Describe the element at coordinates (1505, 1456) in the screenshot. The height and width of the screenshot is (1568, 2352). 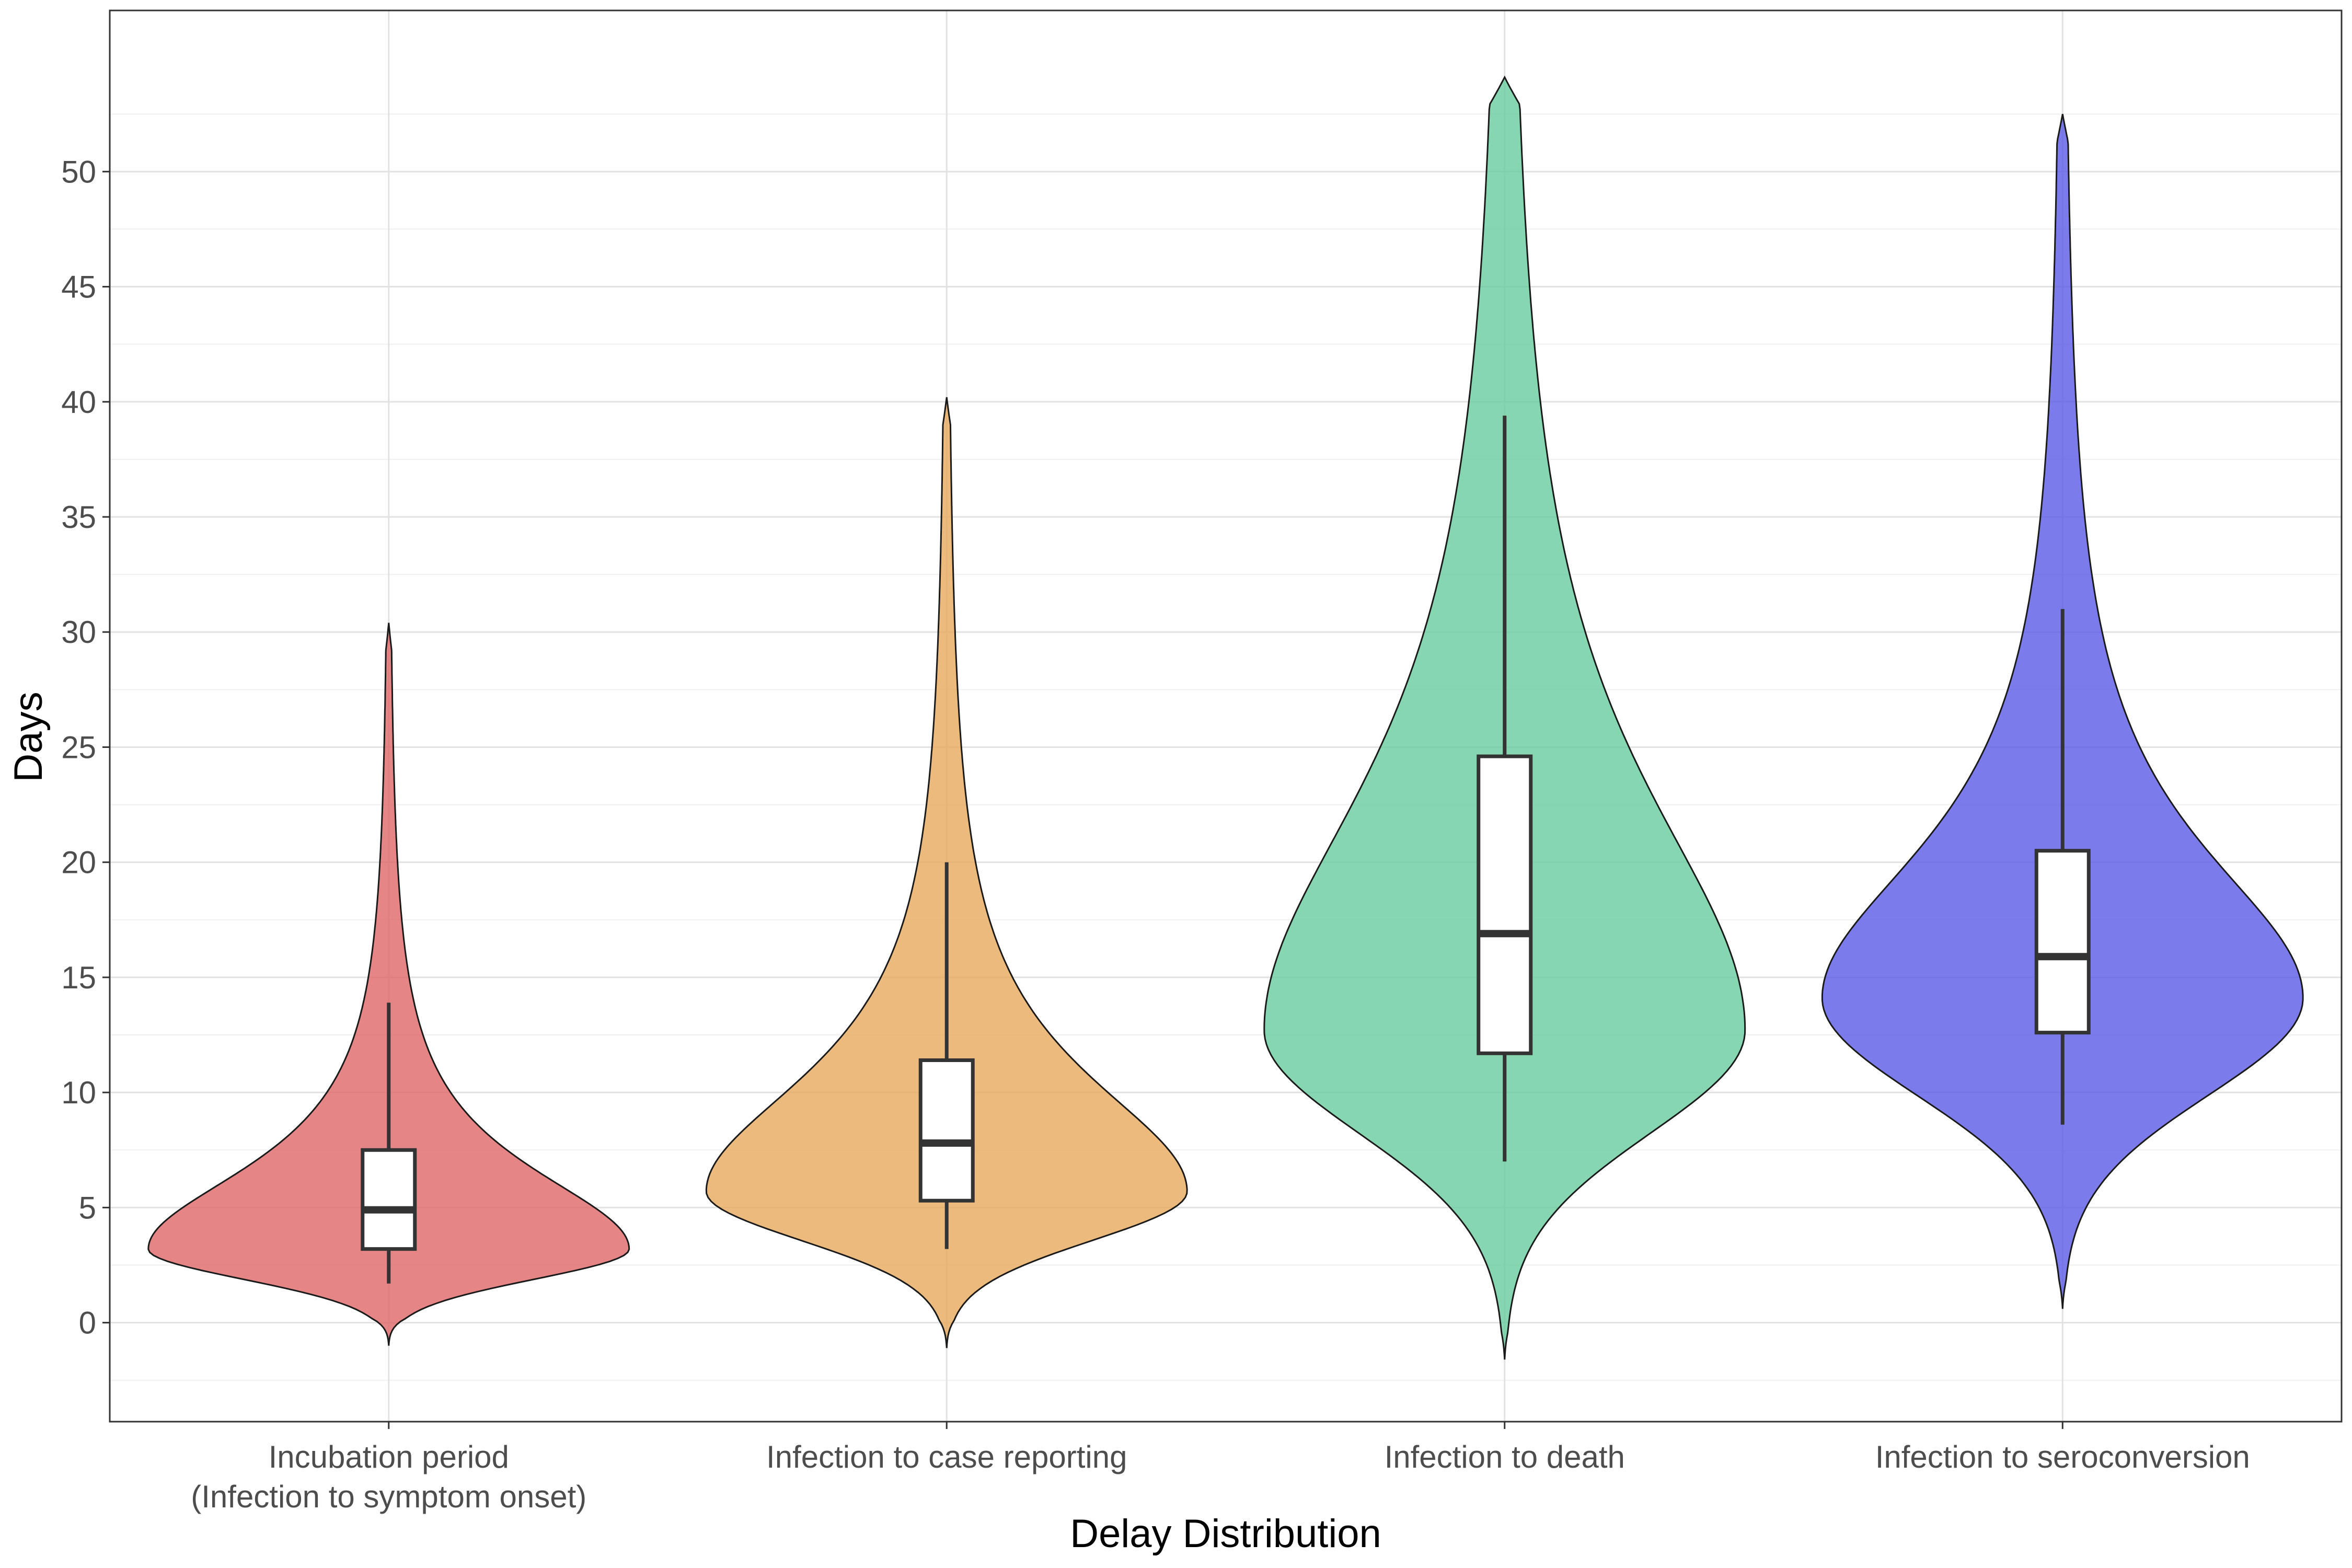
I see `x-tick-label: Infection to death` at that location.